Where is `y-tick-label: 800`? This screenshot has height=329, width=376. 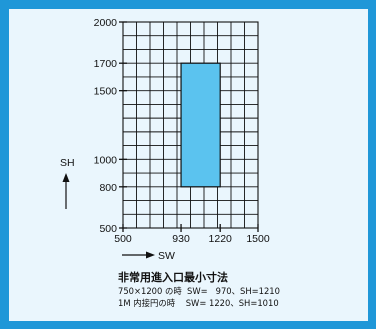
y-tick-label: 800 is located at coordinates (108, 188).